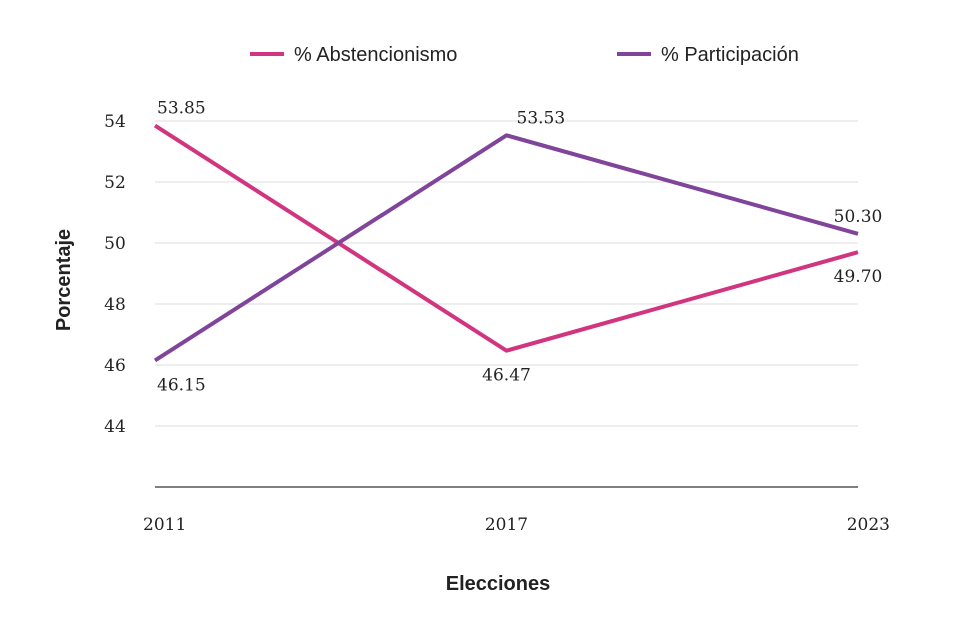  Describe the element at coordinates (868, 525) in the screenshot. I see `x-tick-label: 2023` at that location.